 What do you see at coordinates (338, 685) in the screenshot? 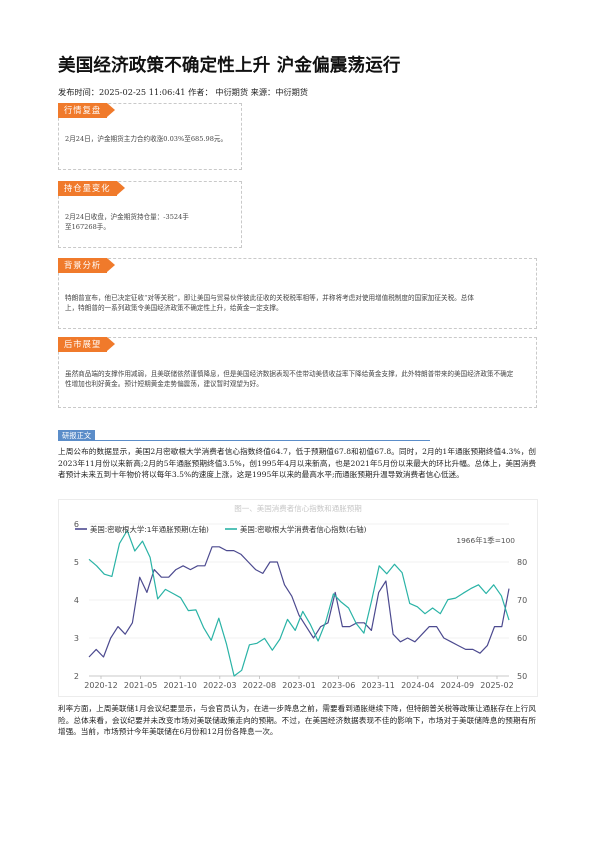
I see `x-tick-label: 2023-06` at bounding box center [338, 685].